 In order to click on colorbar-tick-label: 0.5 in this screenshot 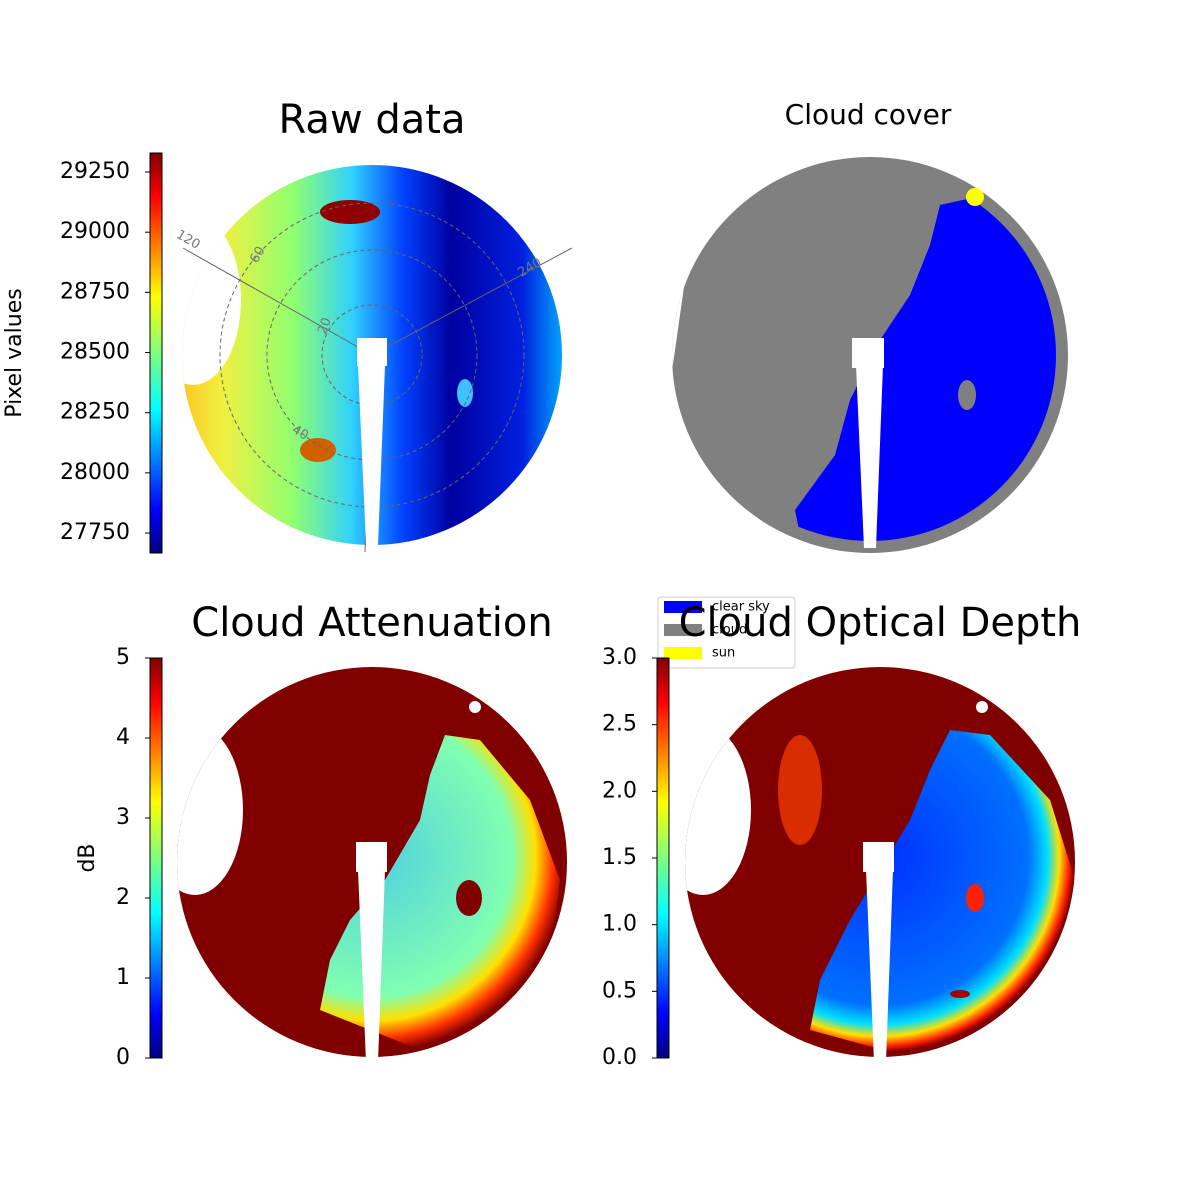, I will do `click(619, 990)`.